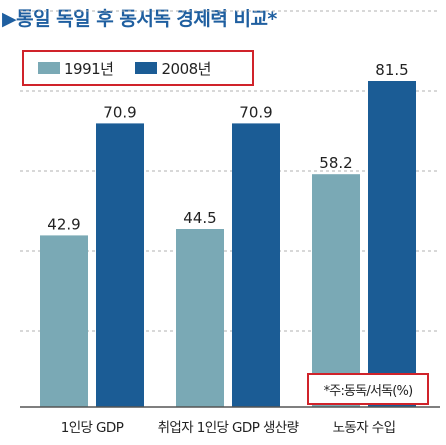 This screenshot has height=445, width=446. I want to click on legend-item-1991: 1991년, so click(76, 68).